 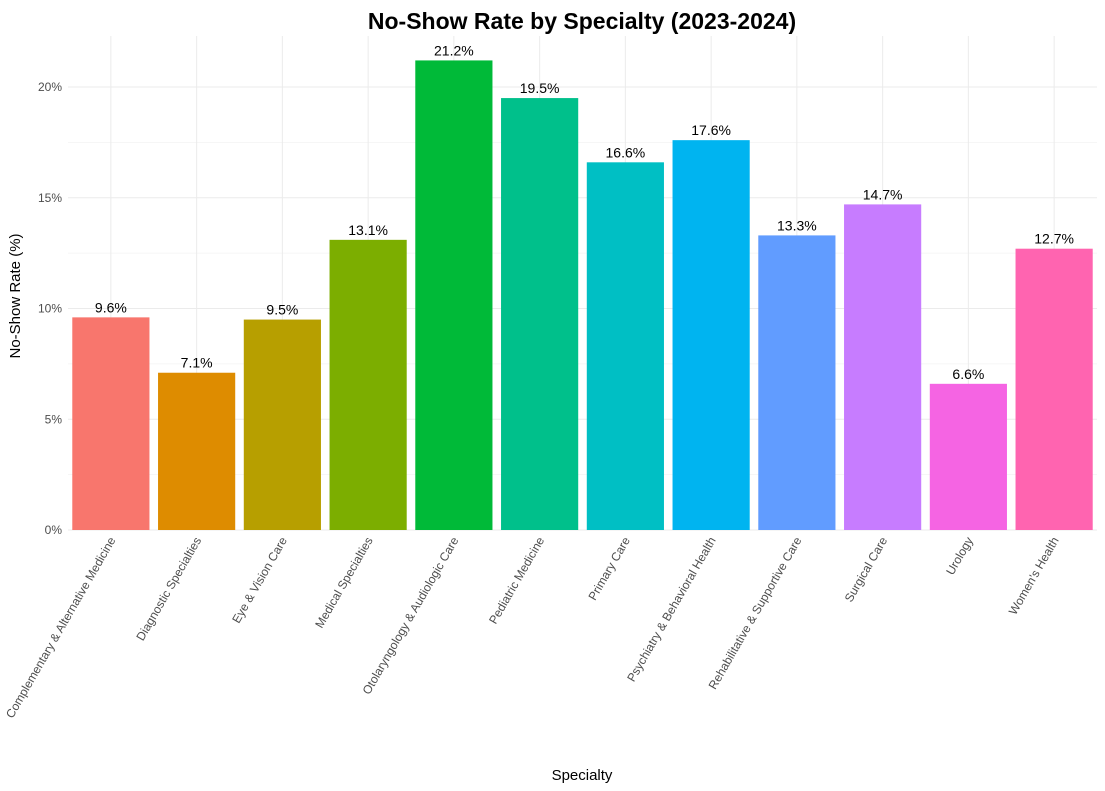 I want to click on bar-value-label: 21.2%, so click(x=454, y=50).